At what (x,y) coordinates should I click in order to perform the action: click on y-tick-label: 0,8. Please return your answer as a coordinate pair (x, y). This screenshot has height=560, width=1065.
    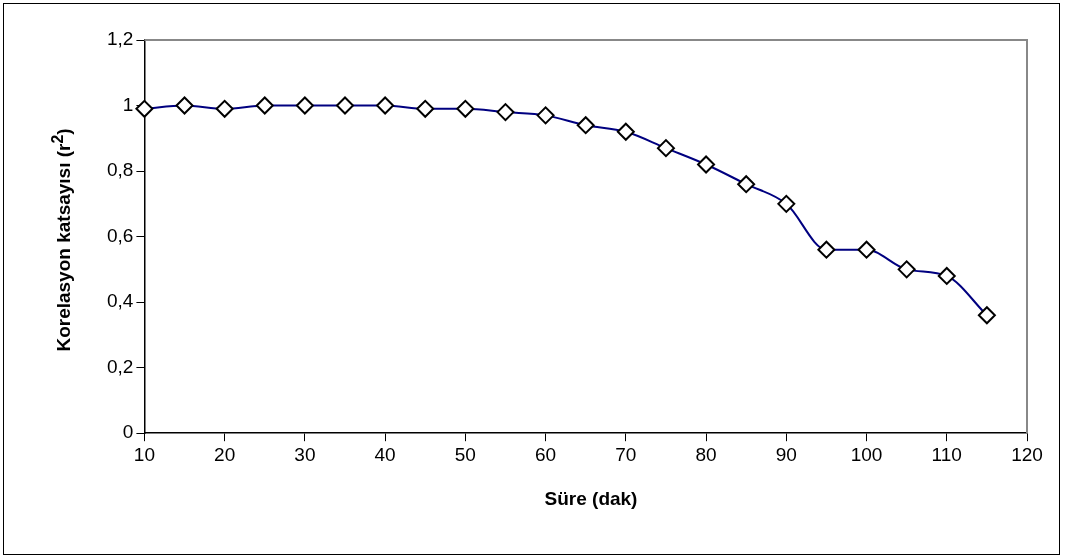
    Looking at the image, I should click on (120, 170).